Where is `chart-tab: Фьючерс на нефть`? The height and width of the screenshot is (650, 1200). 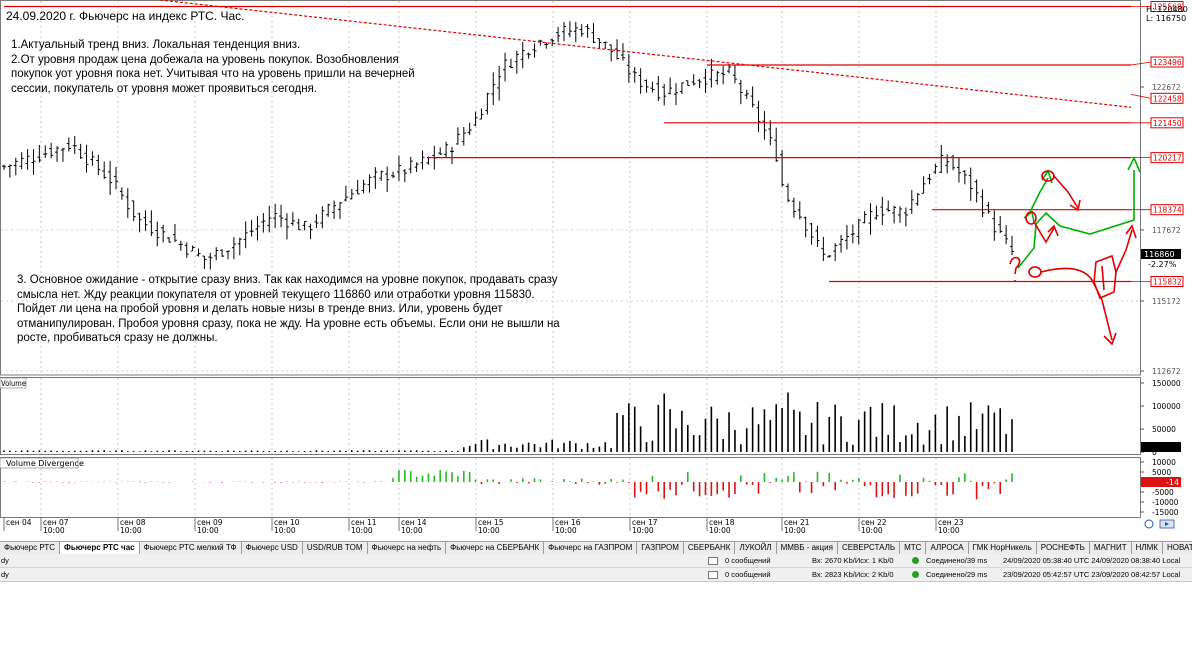 chart-tab: Фьючерс на нефть is located at coordinates (407, 548).